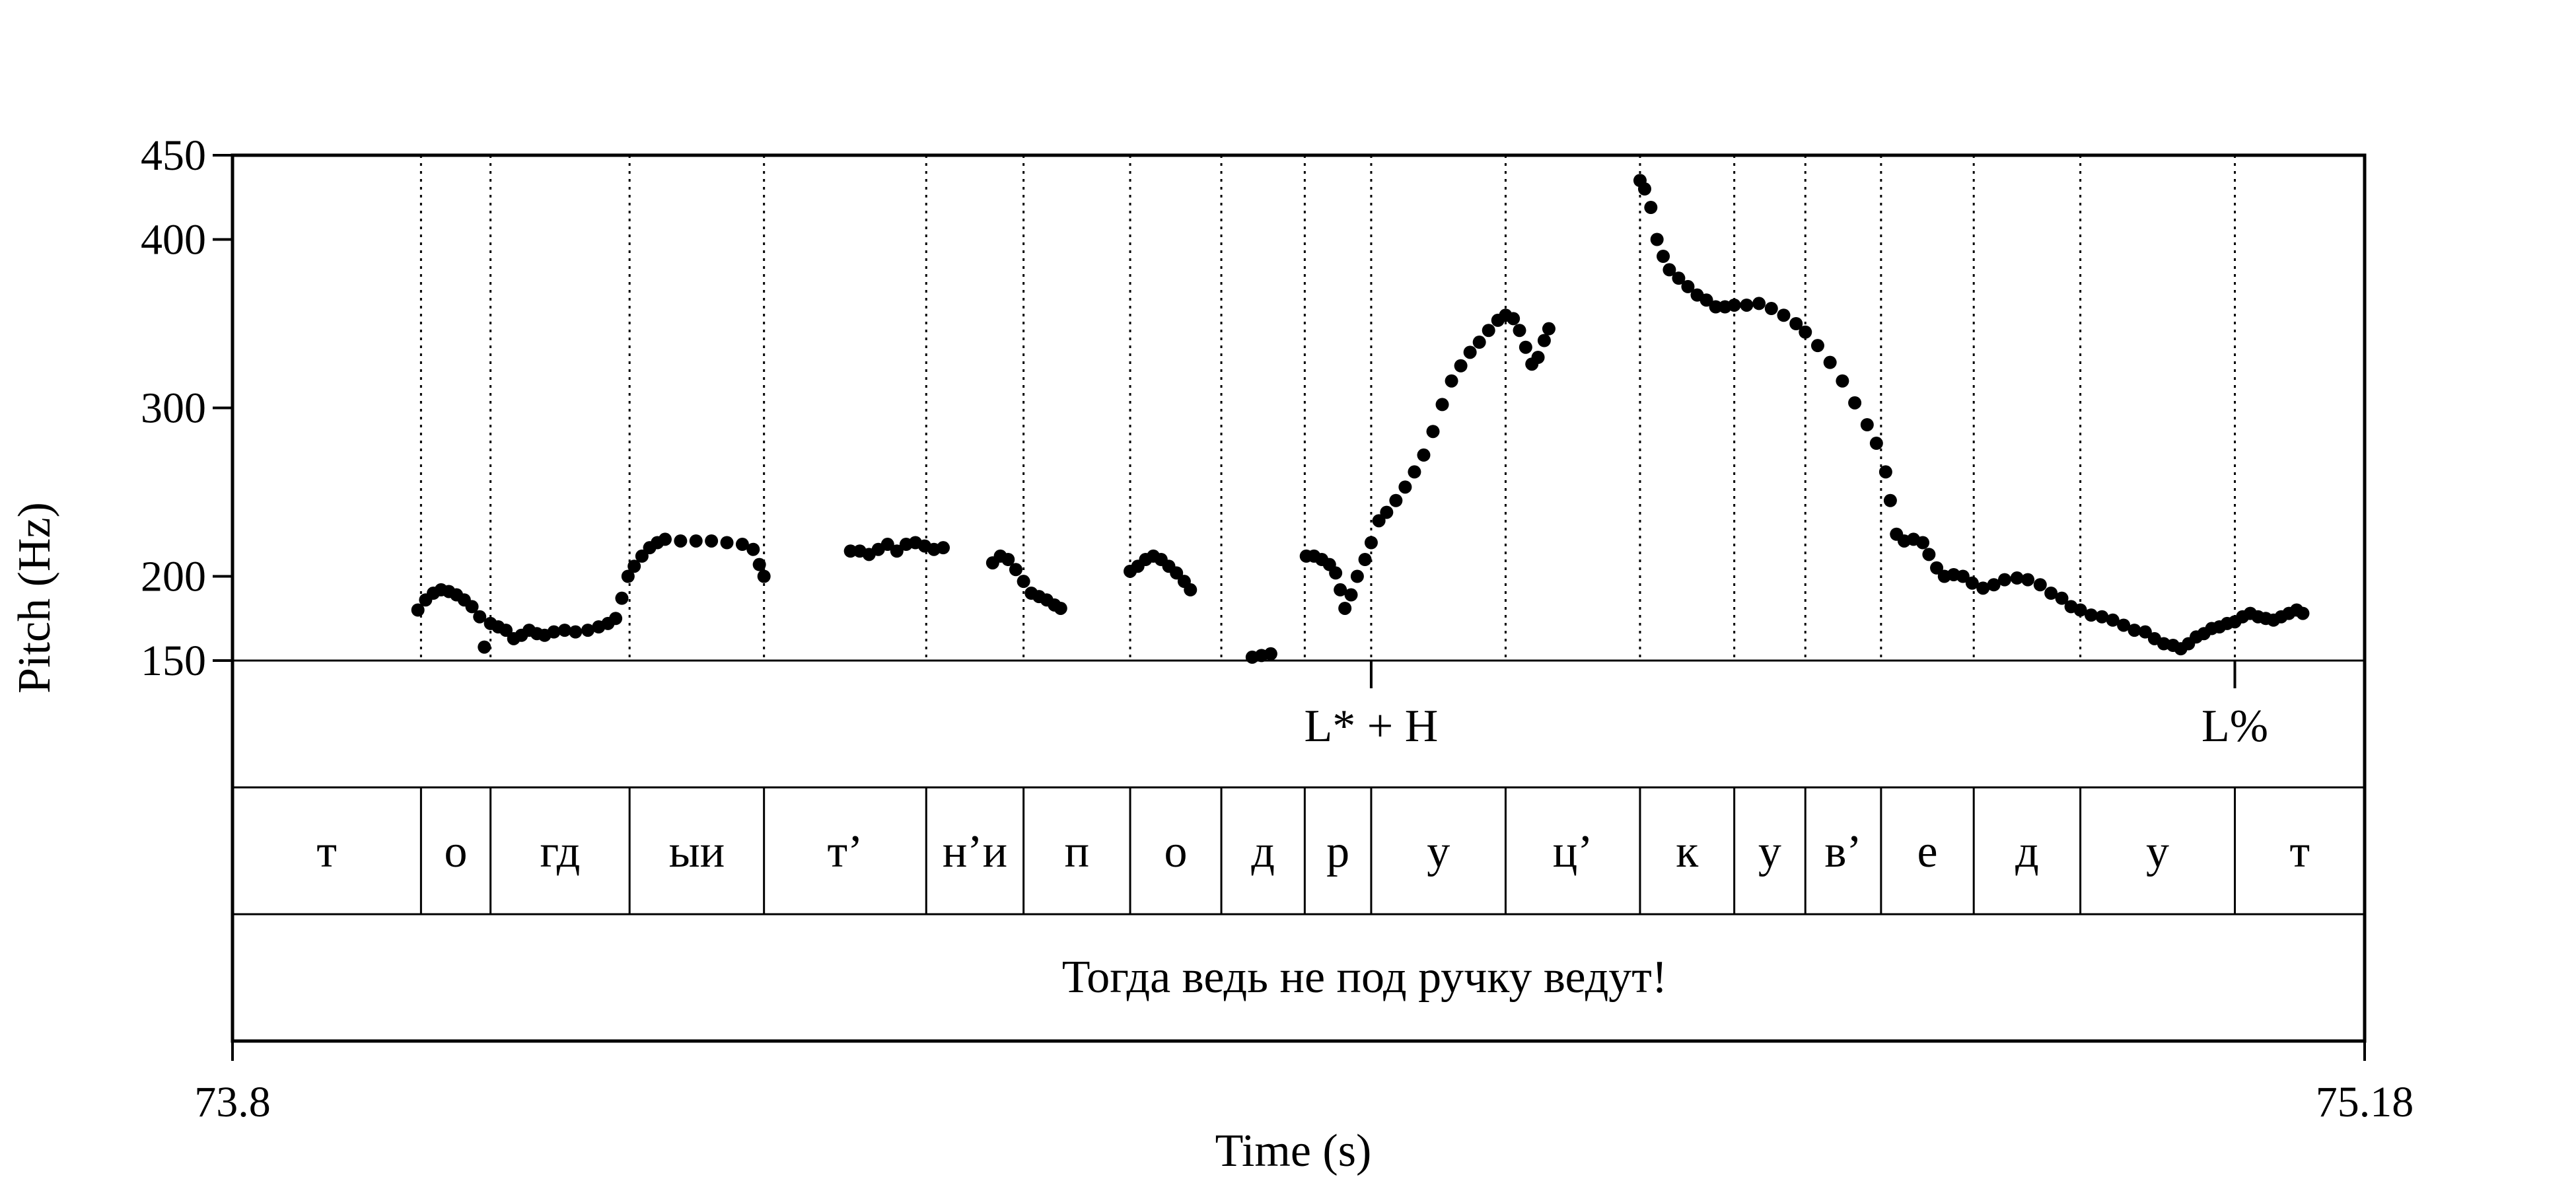 The height and width of the screenshot is (1189, 2576). I want to click on segment-label: гд, so click(560, 851).